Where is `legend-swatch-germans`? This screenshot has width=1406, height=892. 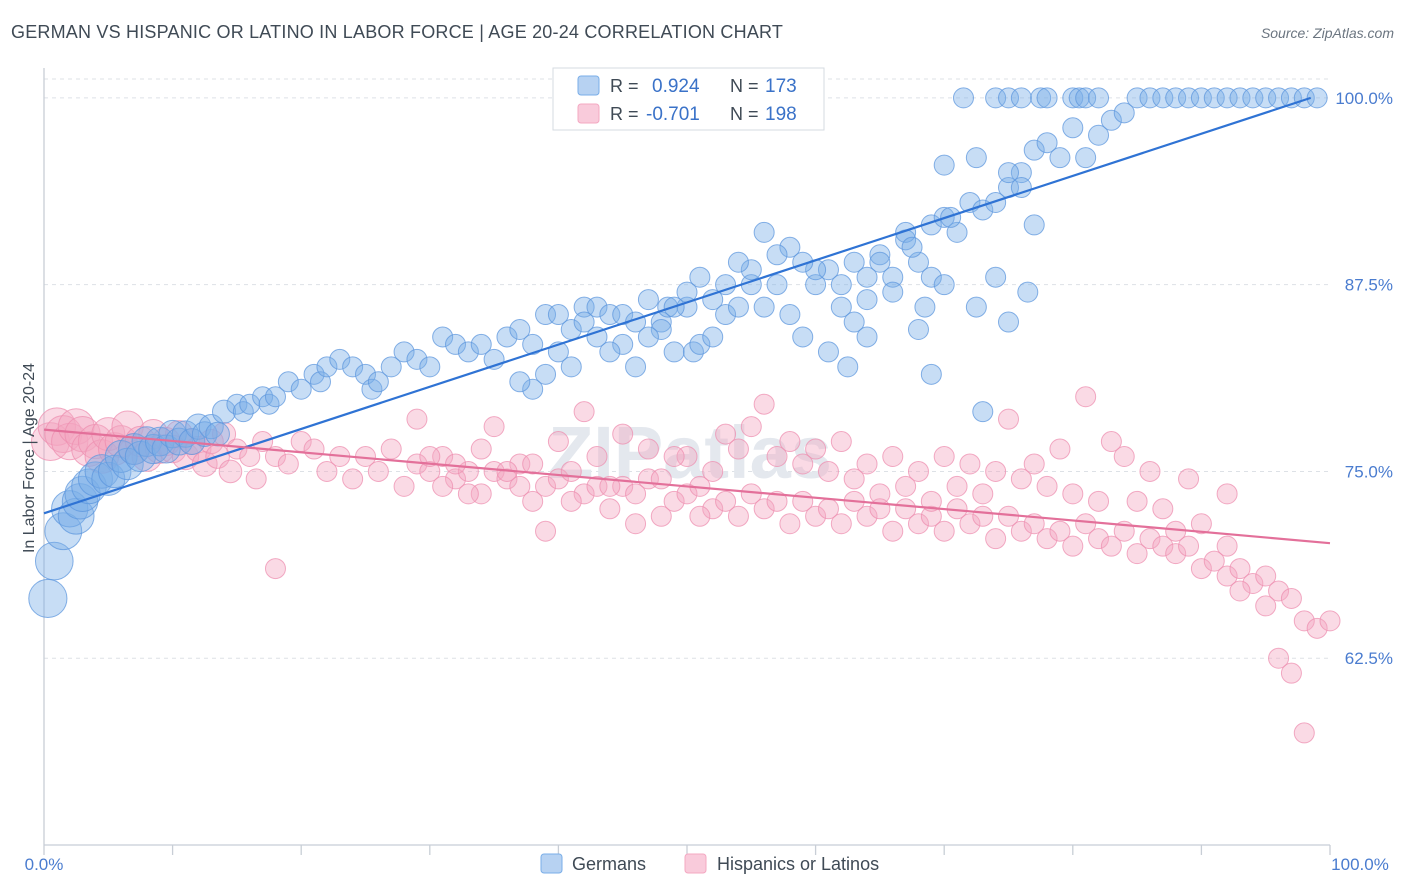
legend-swatch-germans is located at coordinates (551, 863).